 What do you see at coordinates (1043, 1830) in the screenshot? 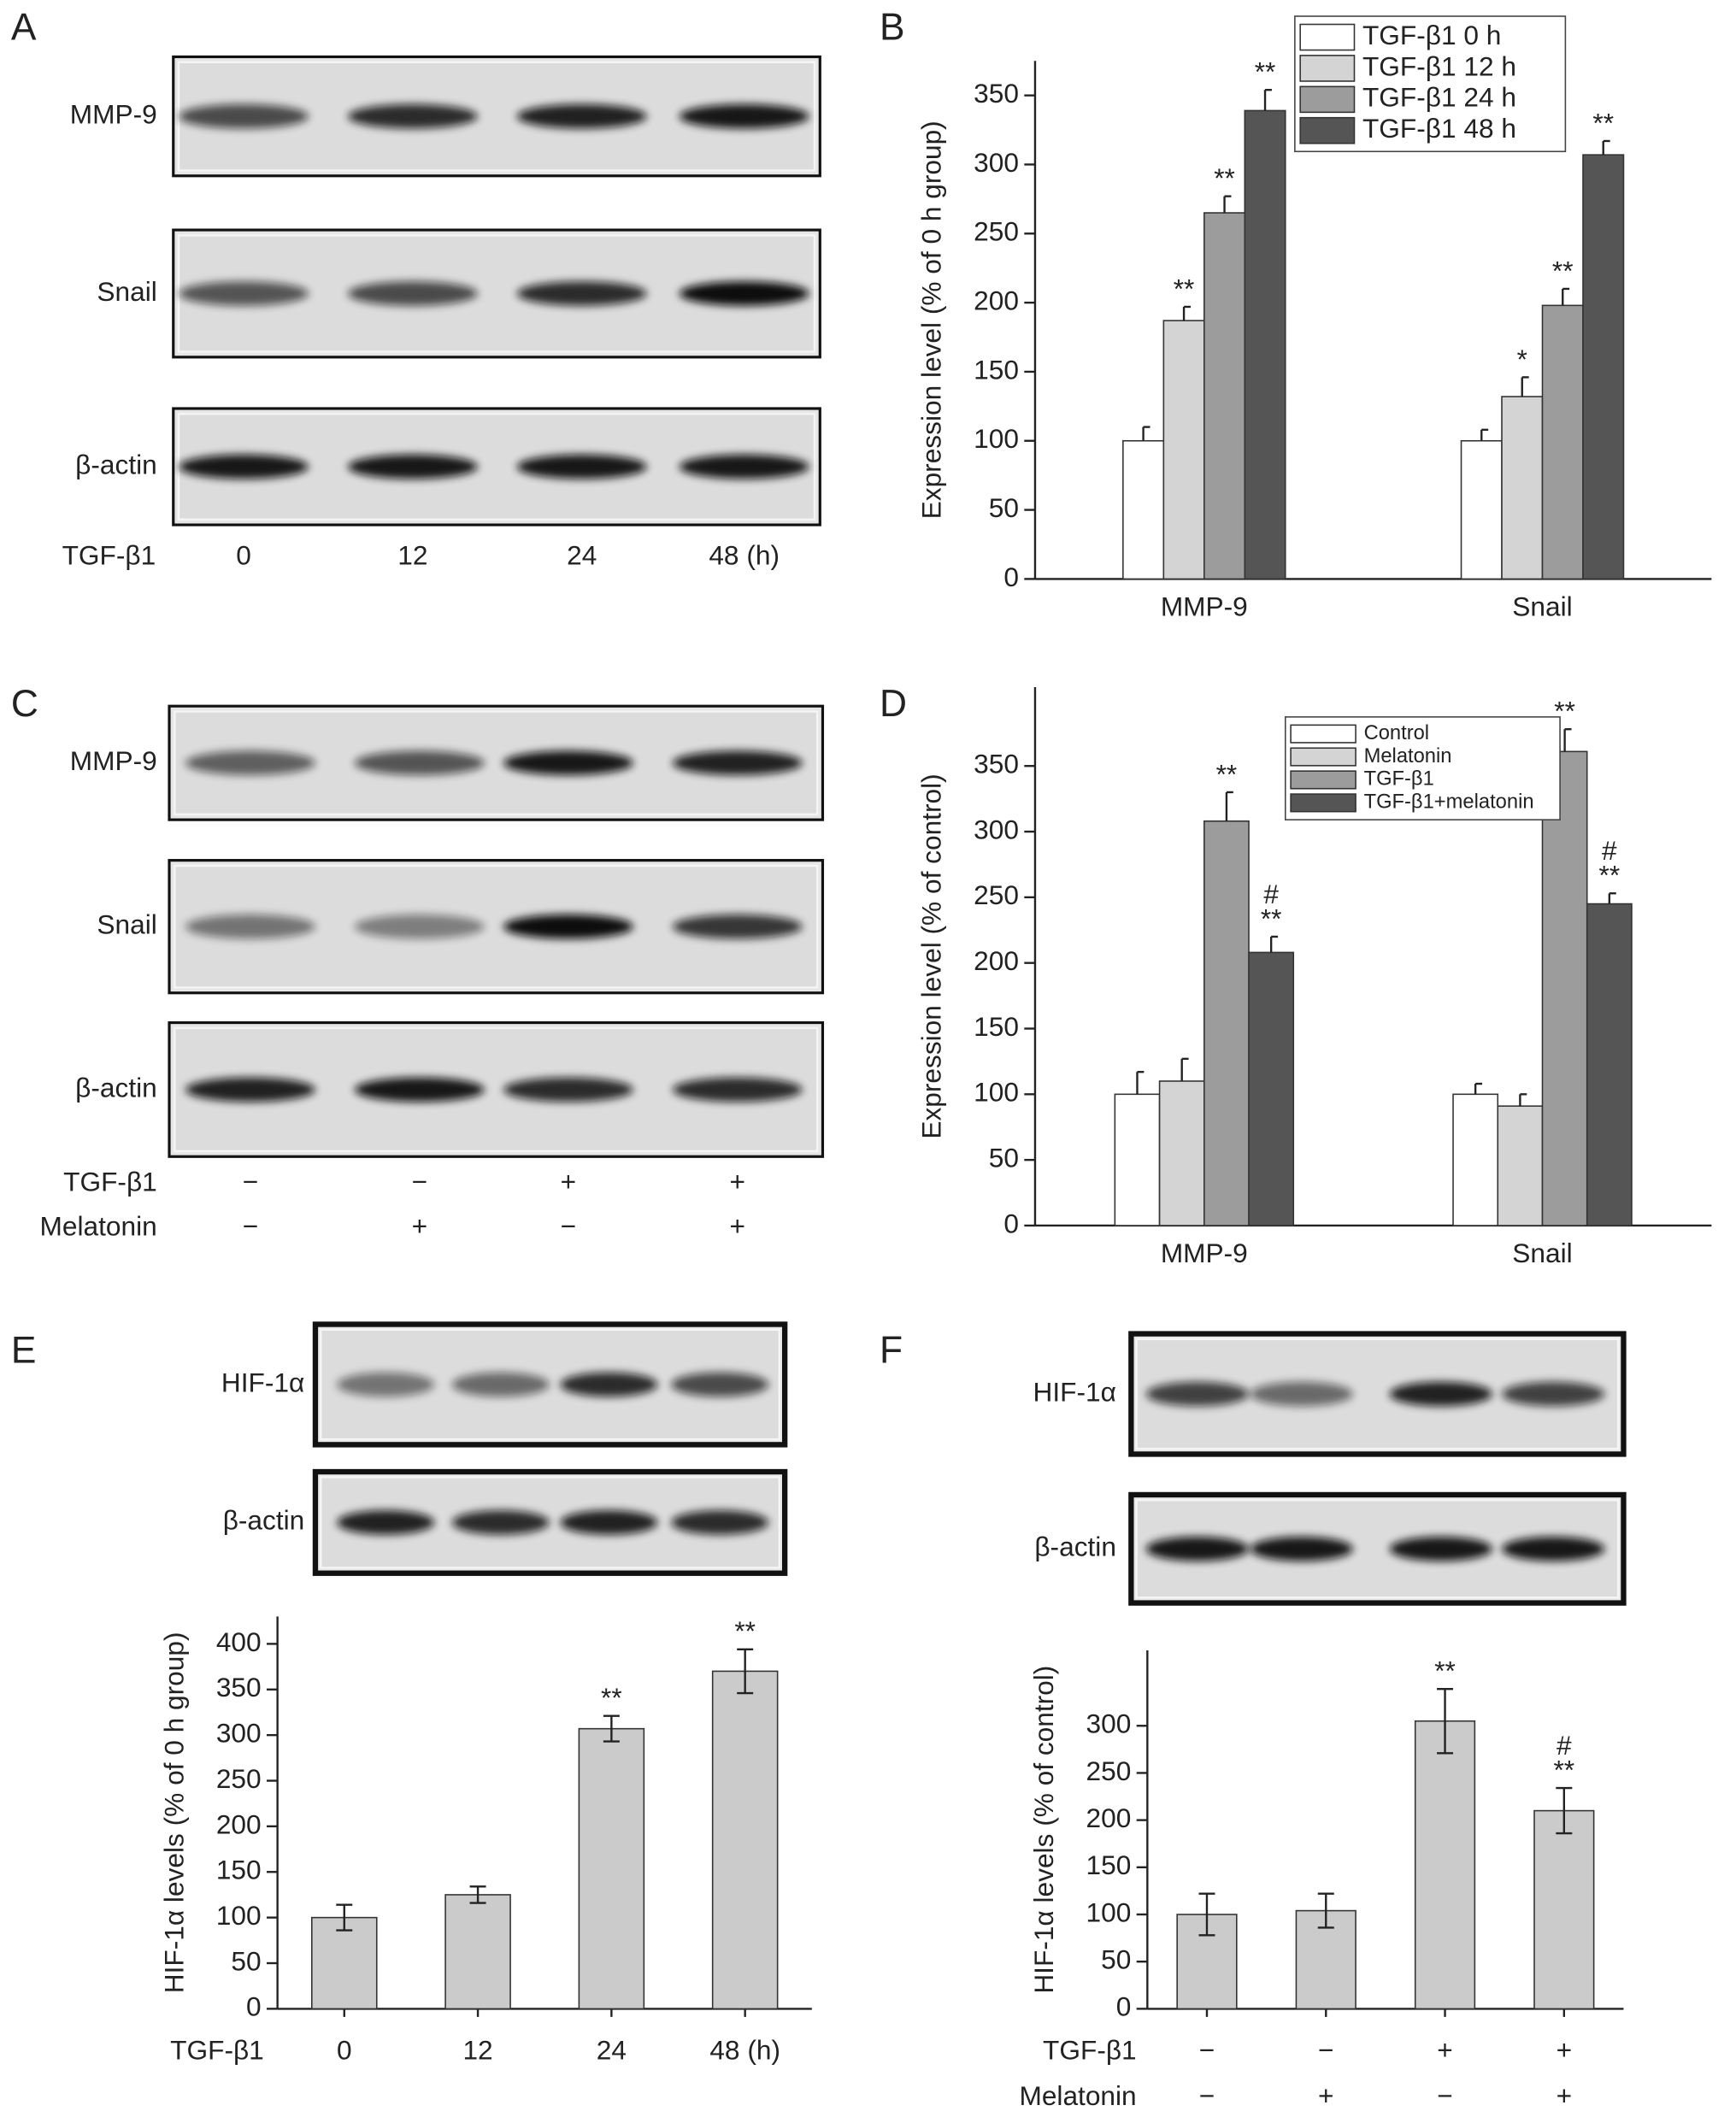
I see `y-axis-label: HIF-1α levels (% of control)` at bounding box center [1043, 1830].